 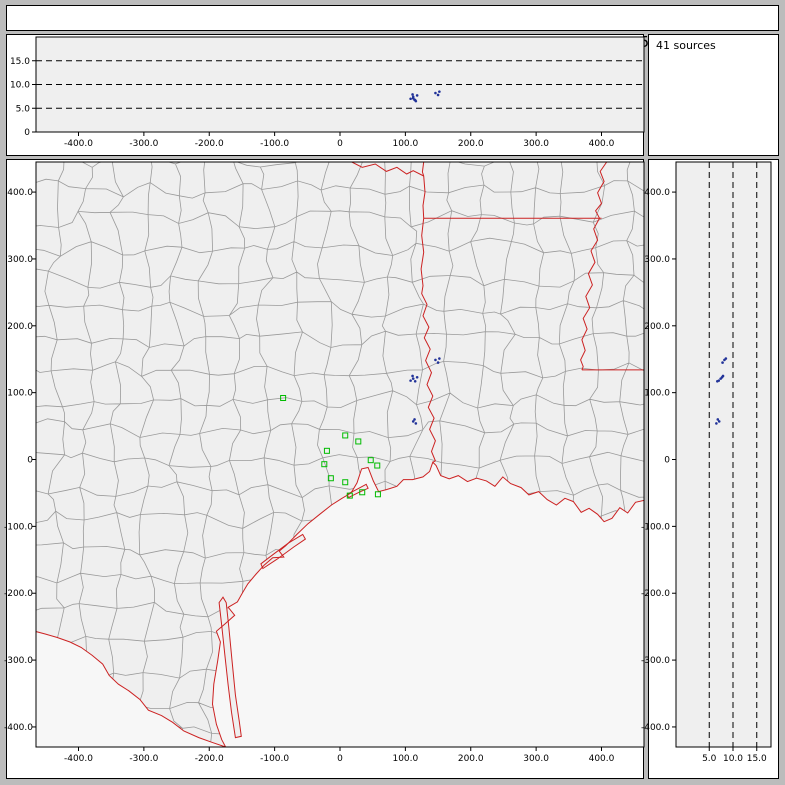 I want to click on y-tick-label: 15.0, so click(x=20, y=62).